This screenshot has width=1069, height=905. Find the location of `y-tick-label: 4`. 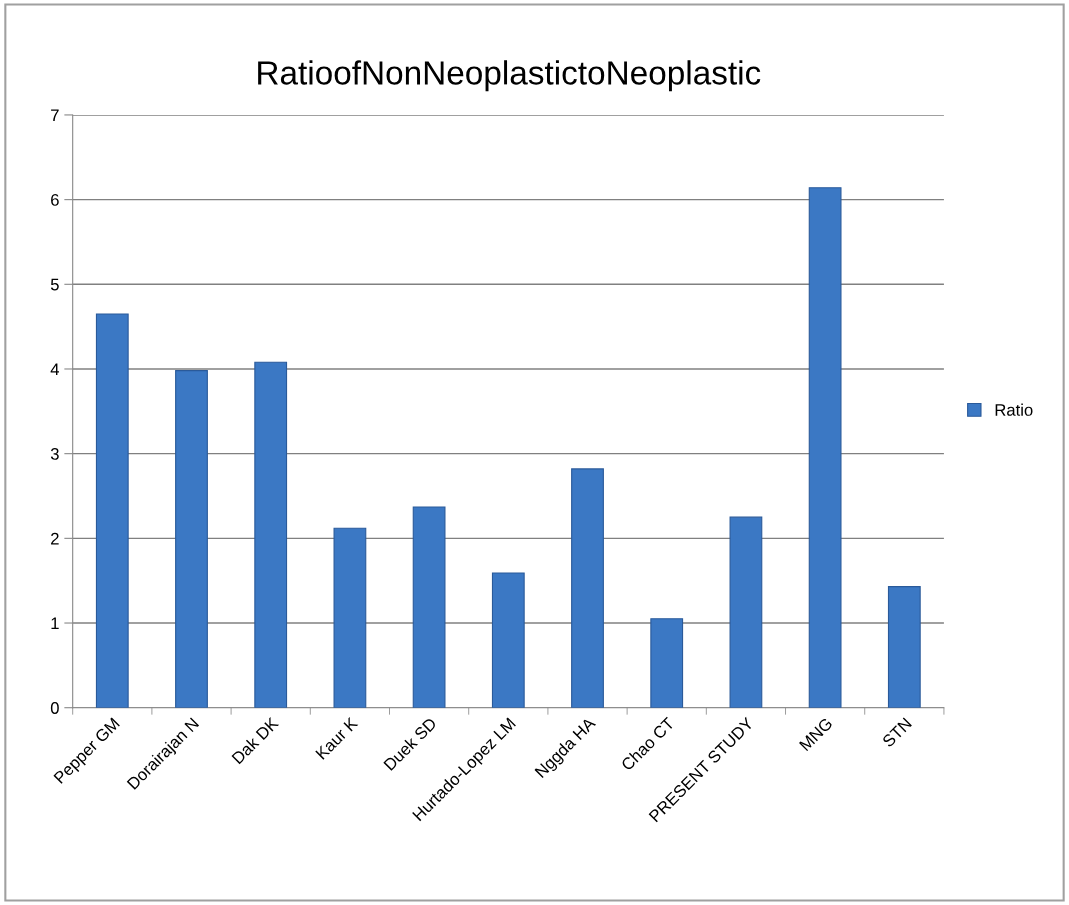

y-tick-label: 4 is located at coordinates (55, 369).